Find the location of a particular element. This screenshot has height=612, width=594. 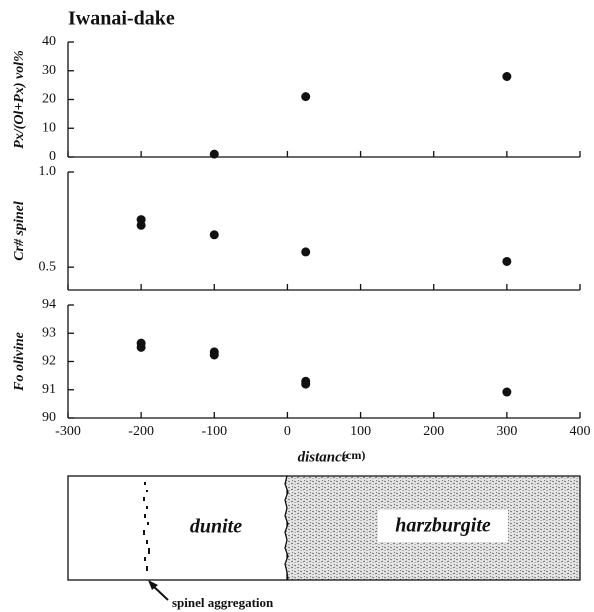

x-tick-label: 300 is located at coordinates (506, 431).